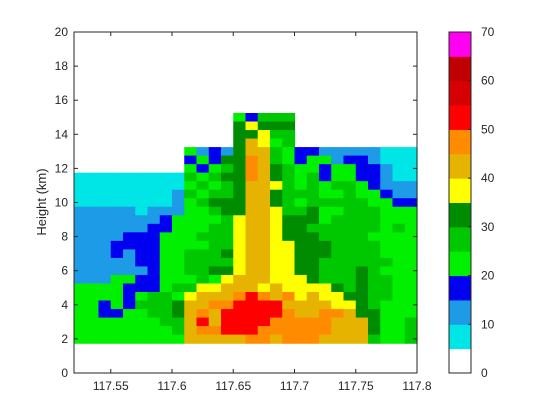 The width and height of the screenshot is (560, 420). What do you see at coordinates (488, 81) in the screenshot?
I see `colorbar-tick-label: 60` at bounding box center [488, 81].